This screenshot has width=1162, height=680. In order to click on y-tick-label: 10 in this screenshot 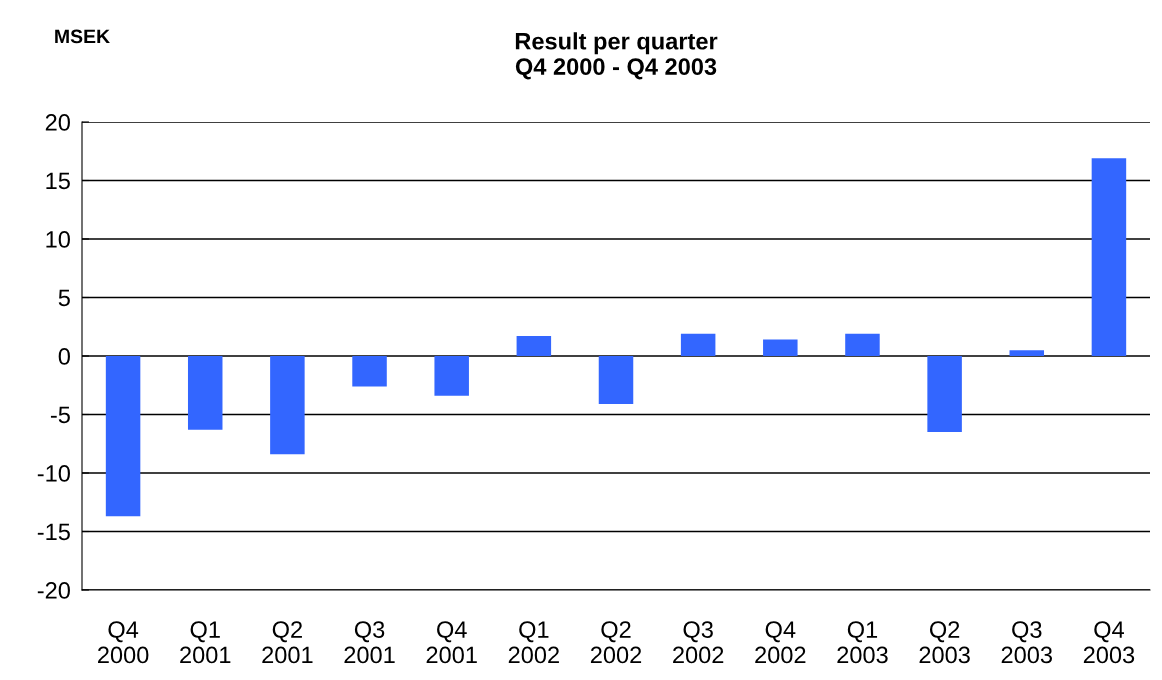, I will do `click(58, 239)`.